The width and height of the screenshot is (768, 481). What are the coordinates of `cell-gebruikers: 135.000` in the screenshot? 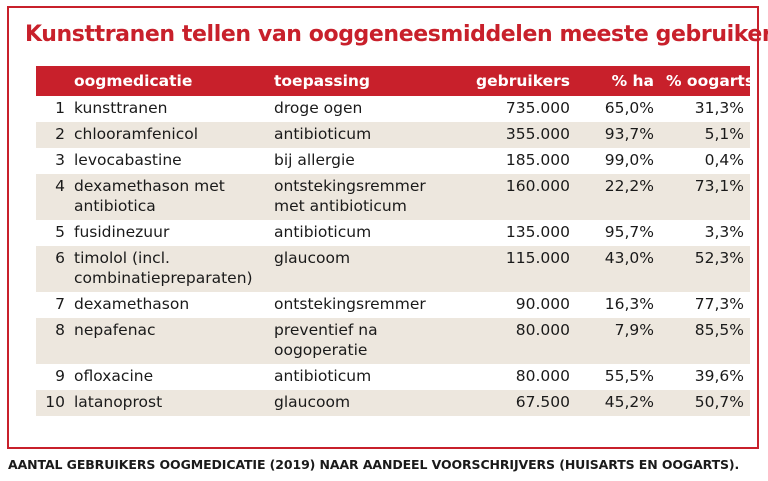 It's located at (537, 232).